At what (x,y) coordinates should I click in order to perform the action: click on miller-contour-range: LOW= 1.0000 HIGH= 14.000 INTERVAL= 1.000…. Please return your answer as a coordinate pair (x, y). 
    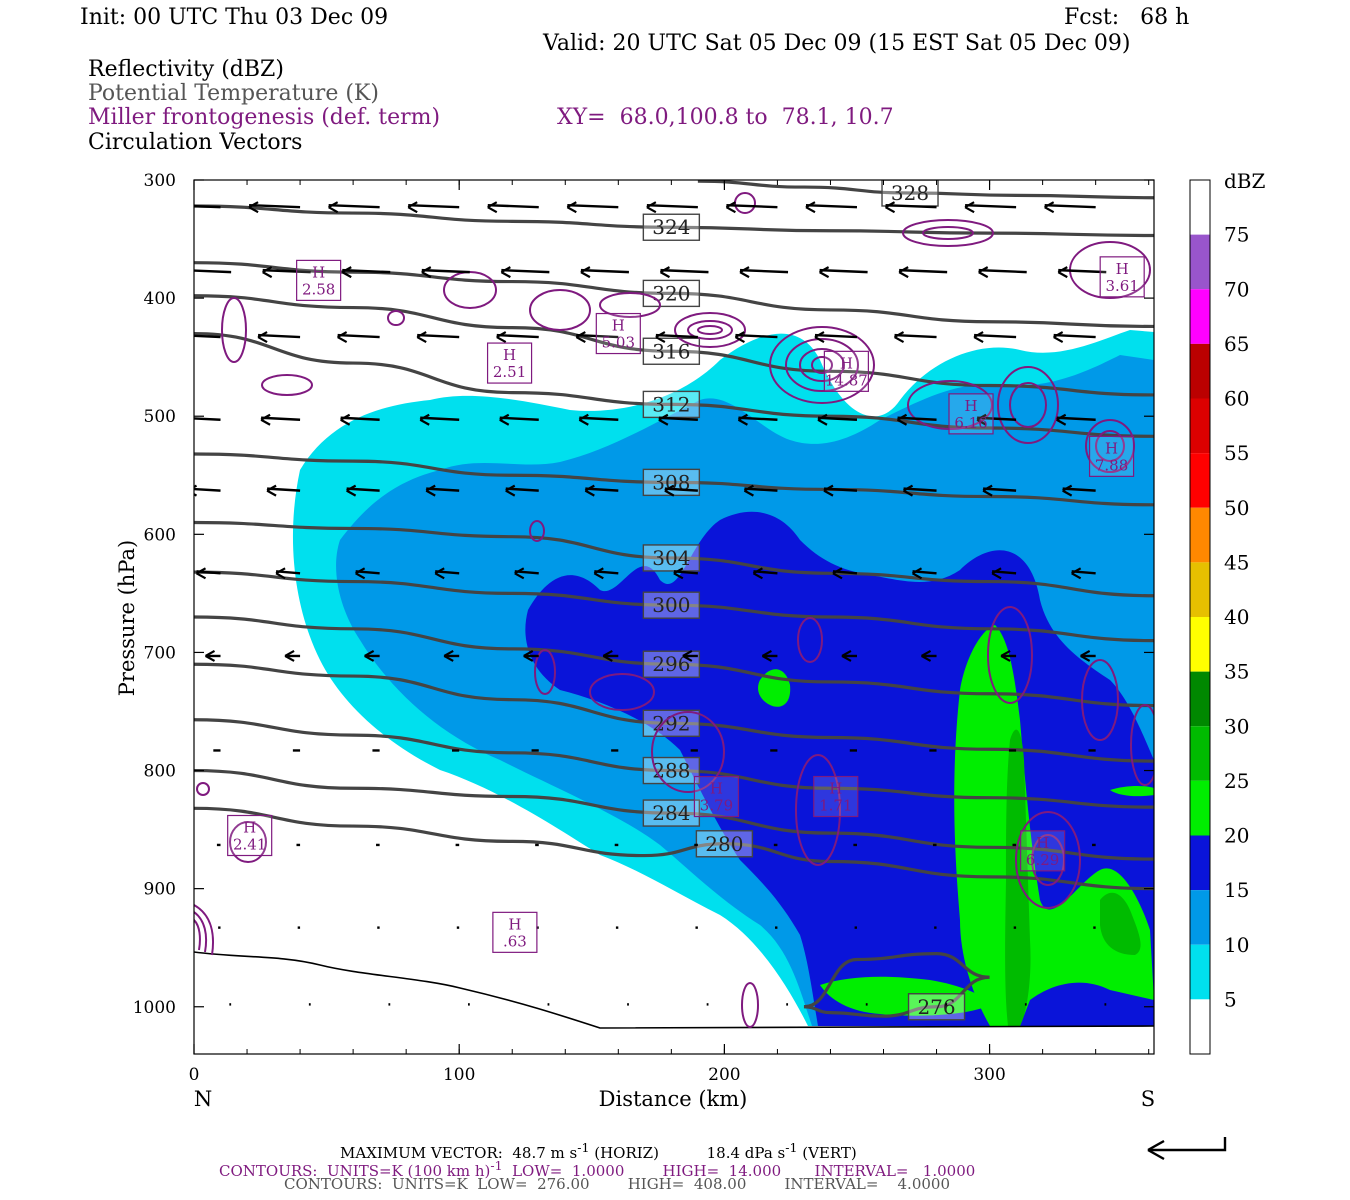
    Looking at the image, I should click on (739, 1171).